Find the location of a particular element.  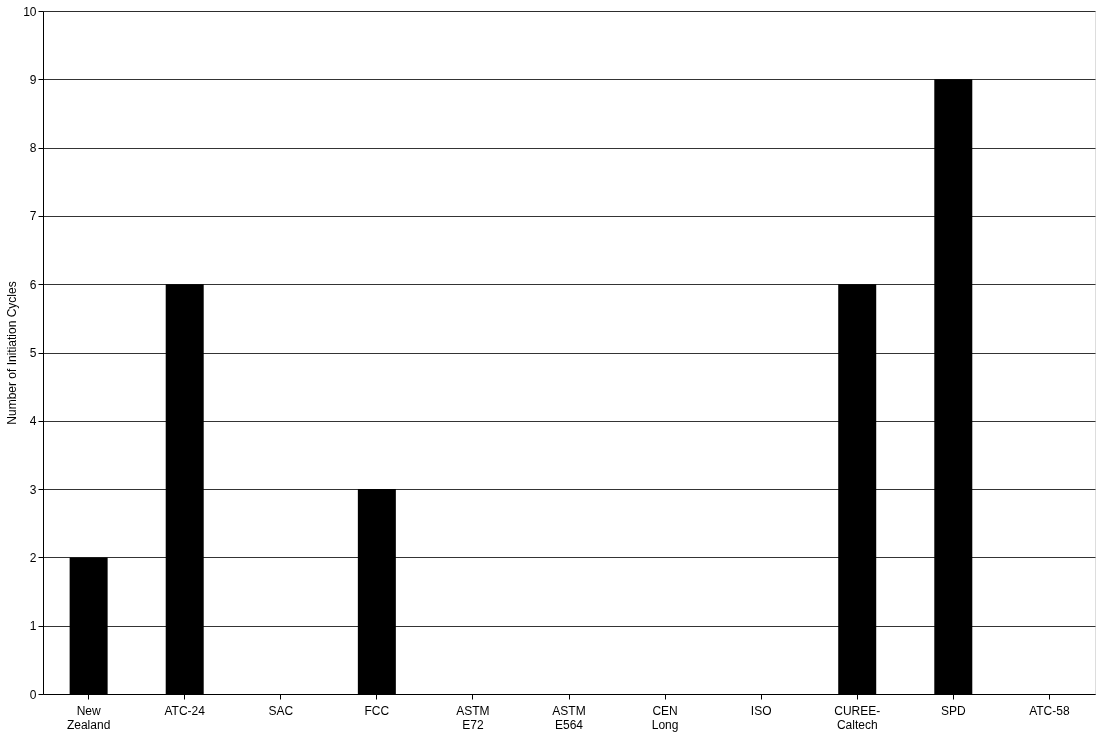

x-tick-label: ASTM E72 is located at coordinates (473, 717).